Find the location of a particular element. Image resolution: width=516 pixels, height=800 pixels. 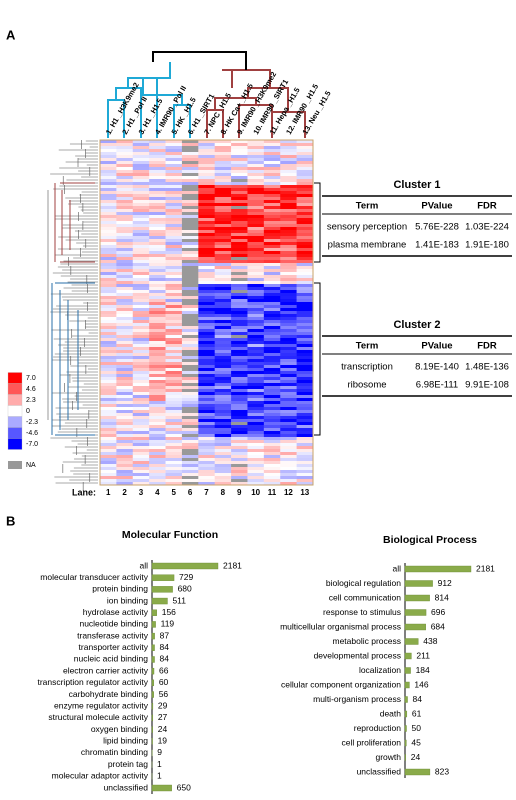

category-label: electron carrier activity is located at coordinates (106, 670).